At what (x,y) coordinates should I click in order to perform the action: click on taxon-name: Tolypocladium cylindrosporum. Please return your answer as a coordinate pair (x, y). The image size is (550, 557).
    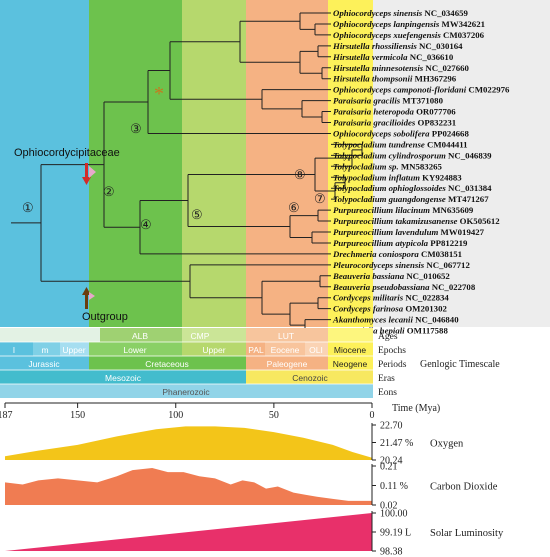
    Looking at the image, I should click on (389, 155).